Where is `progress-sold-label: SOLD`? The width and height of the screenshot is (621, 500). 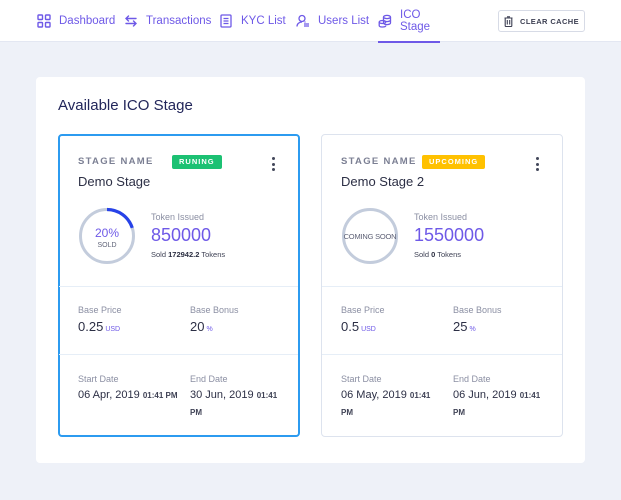 progress-sold-label: SOLD is located at coordinates (107, 245).